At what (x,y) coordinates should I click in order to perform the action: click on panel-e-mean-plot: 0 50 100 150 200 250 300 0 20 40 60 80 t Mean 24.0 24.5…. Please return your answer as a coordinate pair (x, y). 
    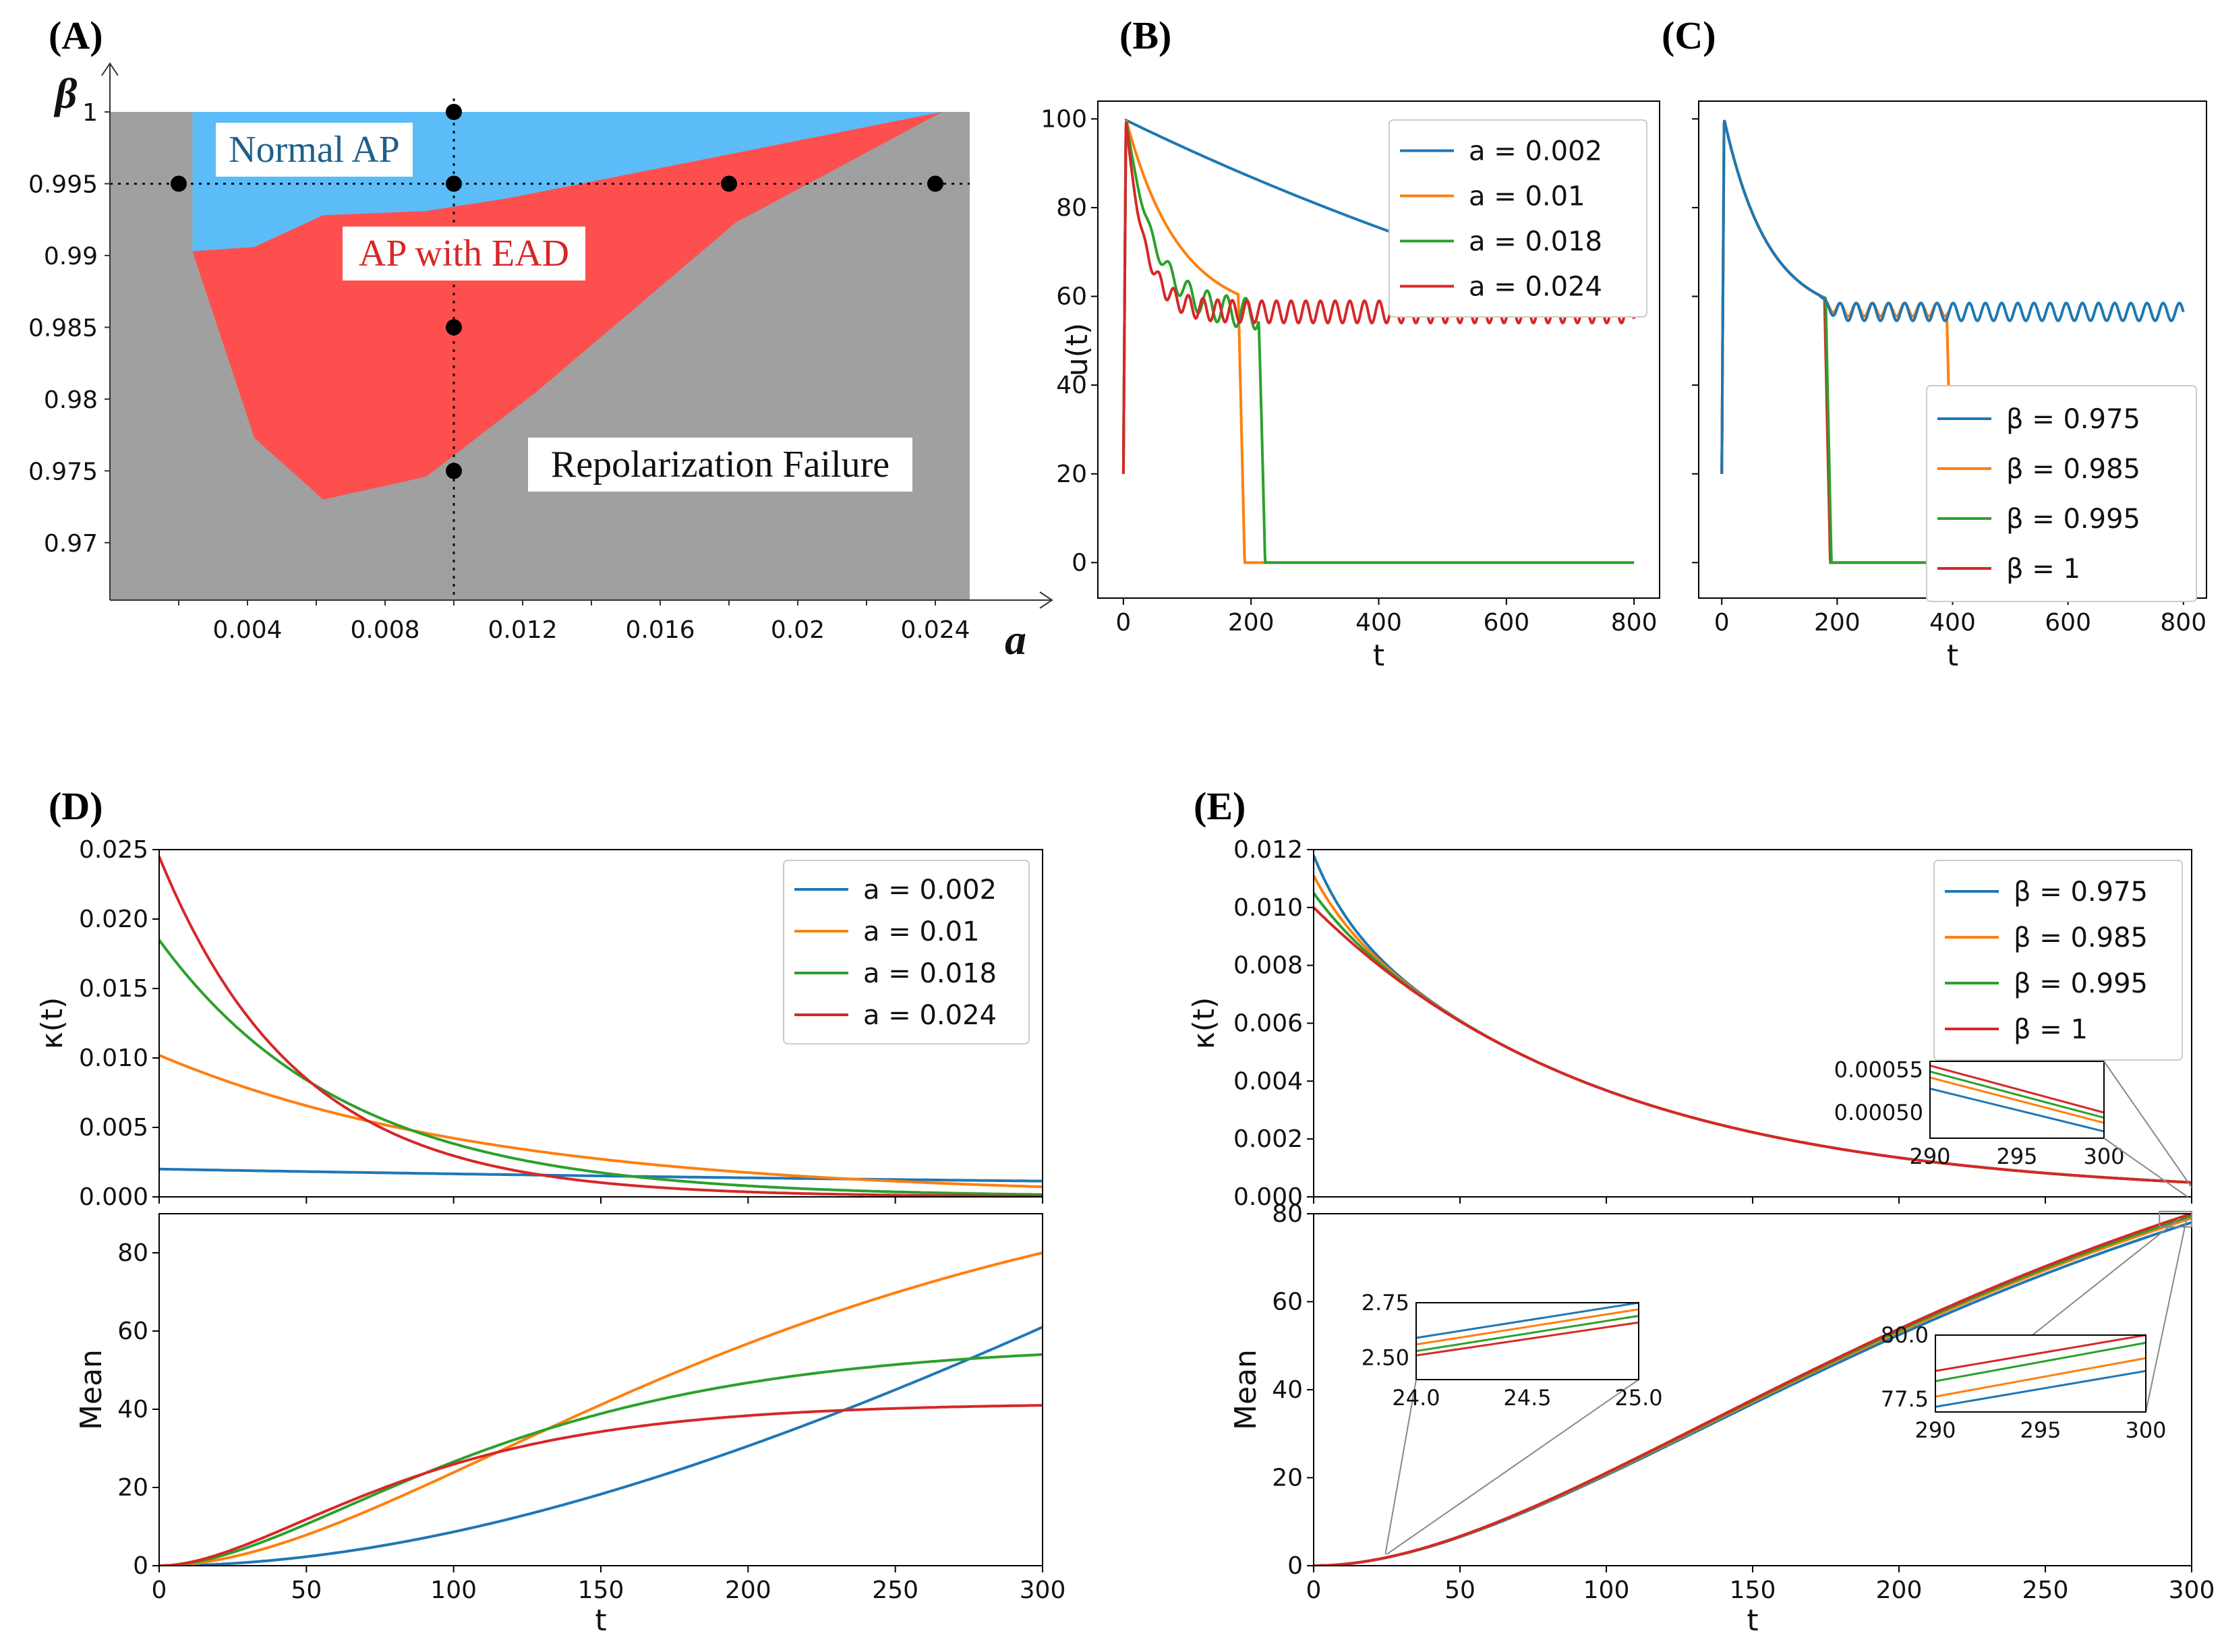
    Looking at the image, I should click on (1722, 1419).